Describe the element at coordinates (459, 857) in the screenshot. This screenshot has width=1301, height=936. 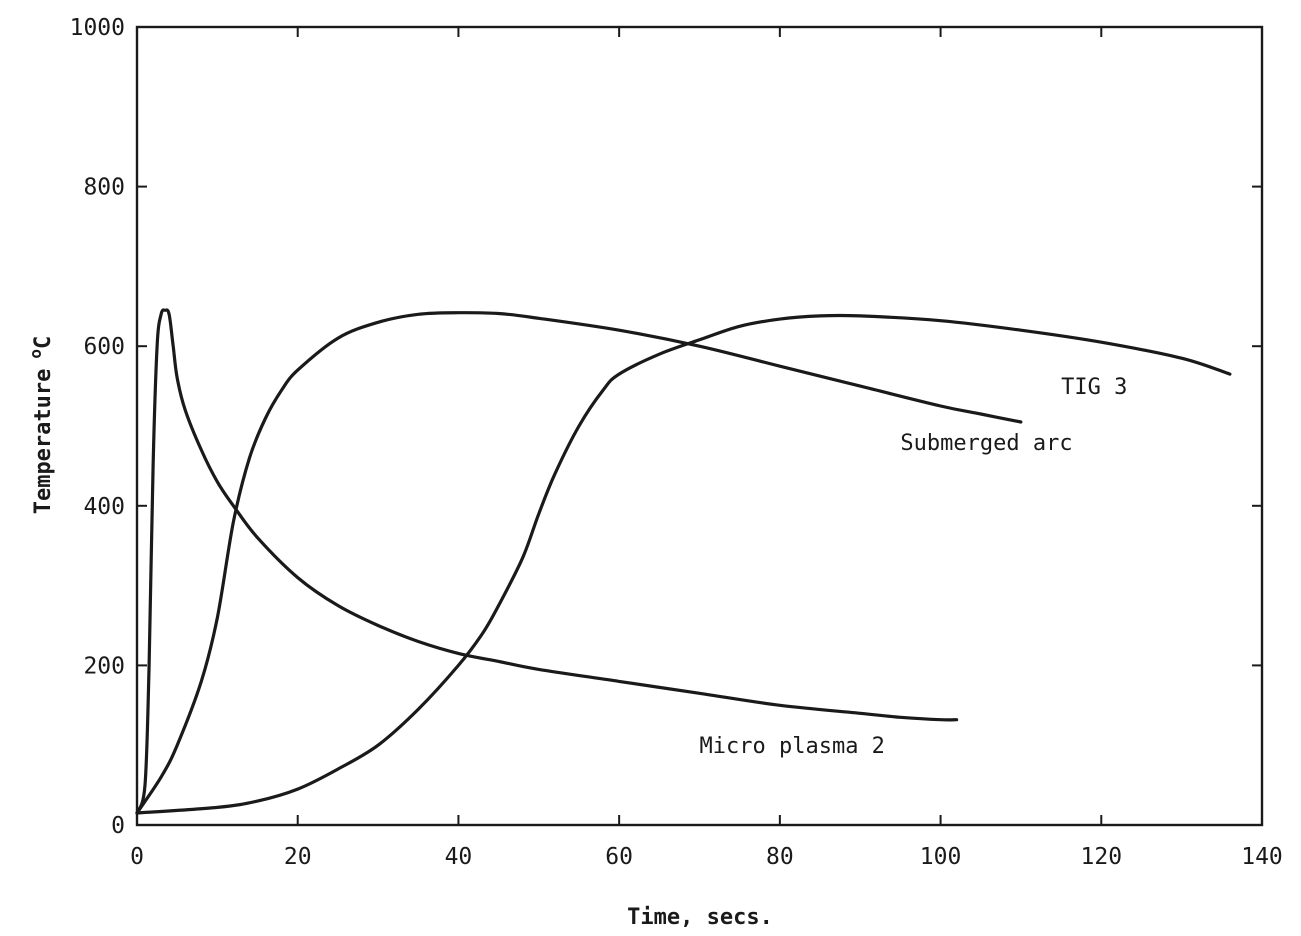
I see `x-tick-label: 40` at that location.